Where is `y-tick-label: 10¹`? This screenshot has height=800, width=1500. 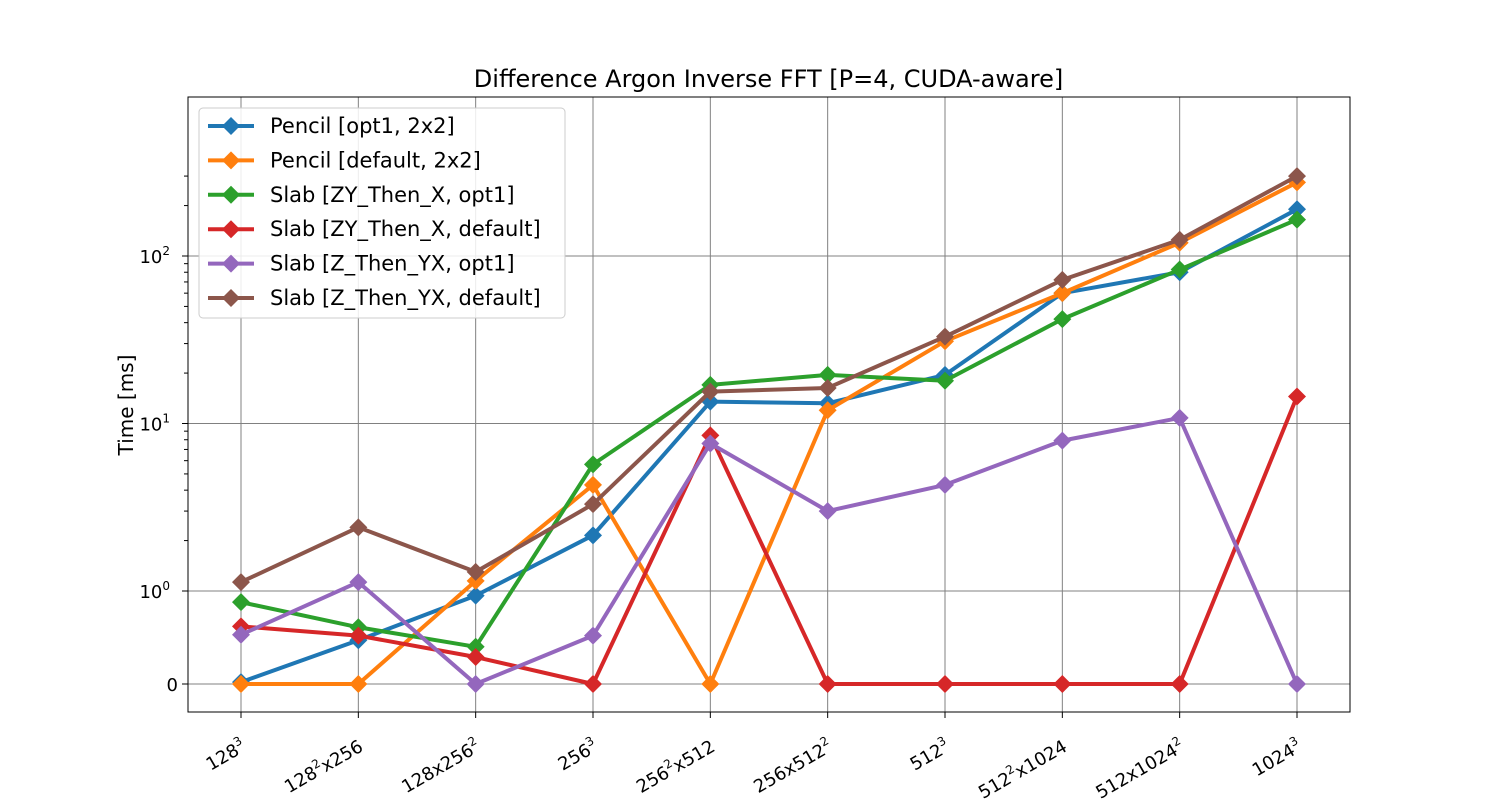 y-tick-label: 10¹ is located at coordinates (154, 424).